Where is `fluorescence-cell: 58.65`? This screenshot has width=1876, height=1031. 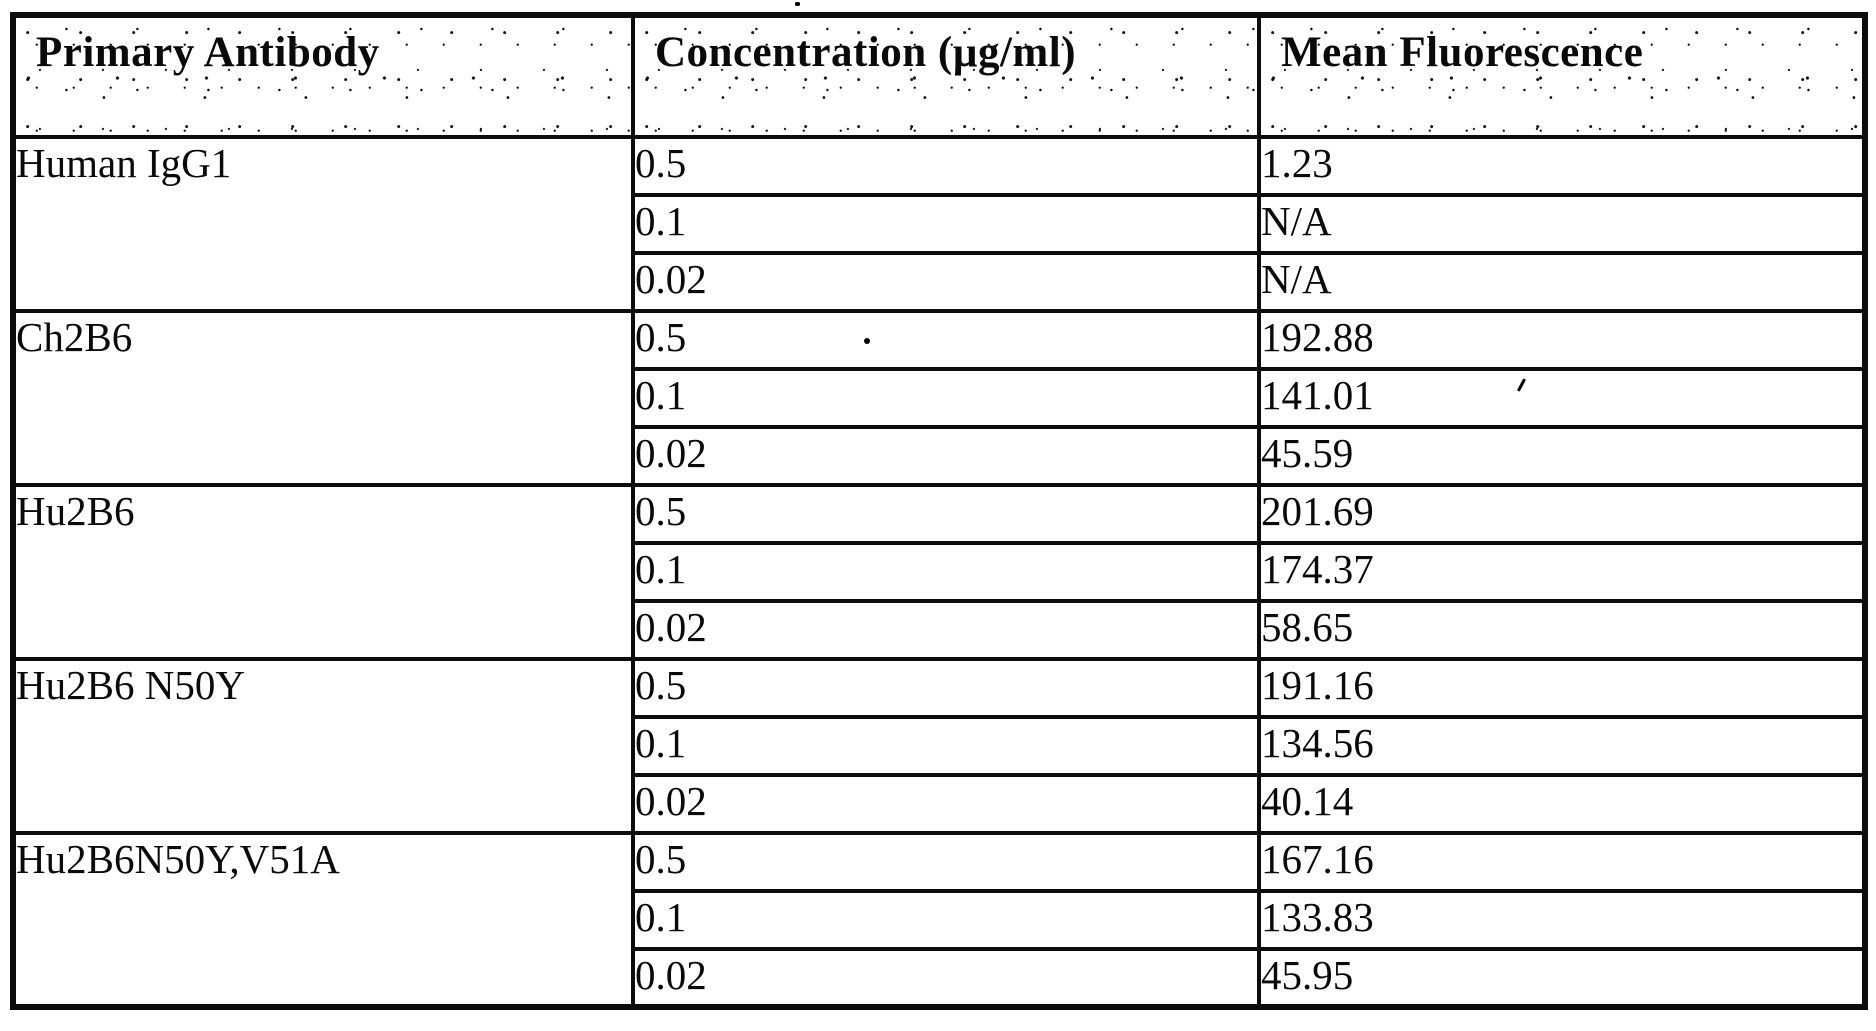 fluorescence-cell: 58.65 is located at coordinates (1562, 630).